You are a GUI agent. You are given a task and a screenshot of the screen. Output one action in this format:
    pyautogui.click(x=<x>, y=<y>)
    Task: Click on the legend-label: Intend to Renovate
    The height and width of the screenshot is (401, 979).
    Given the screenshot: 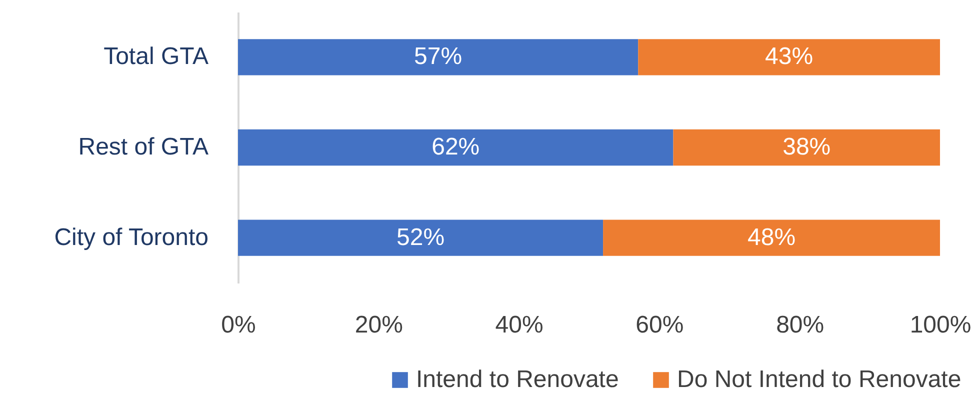 What is the action you would take?
    pyautogui.click(x=517, y=379)
    